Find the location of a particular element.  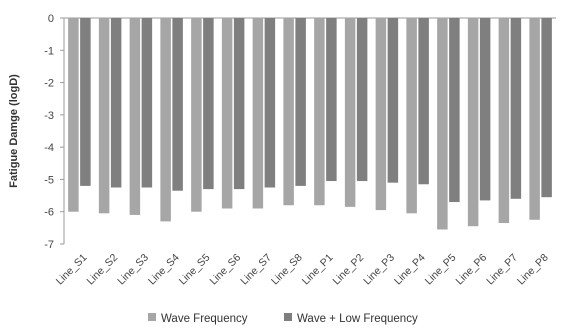

category-label: Line_P6 is located at coordinates (472, 270).